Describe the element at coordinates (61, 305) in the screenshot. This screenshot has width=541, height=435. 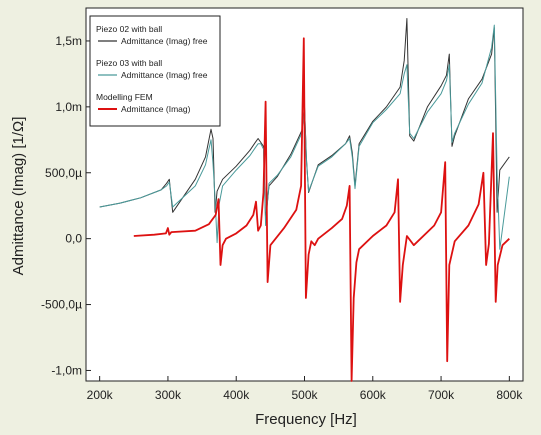
I see `y-tick-label: -500,0µ` at that location.